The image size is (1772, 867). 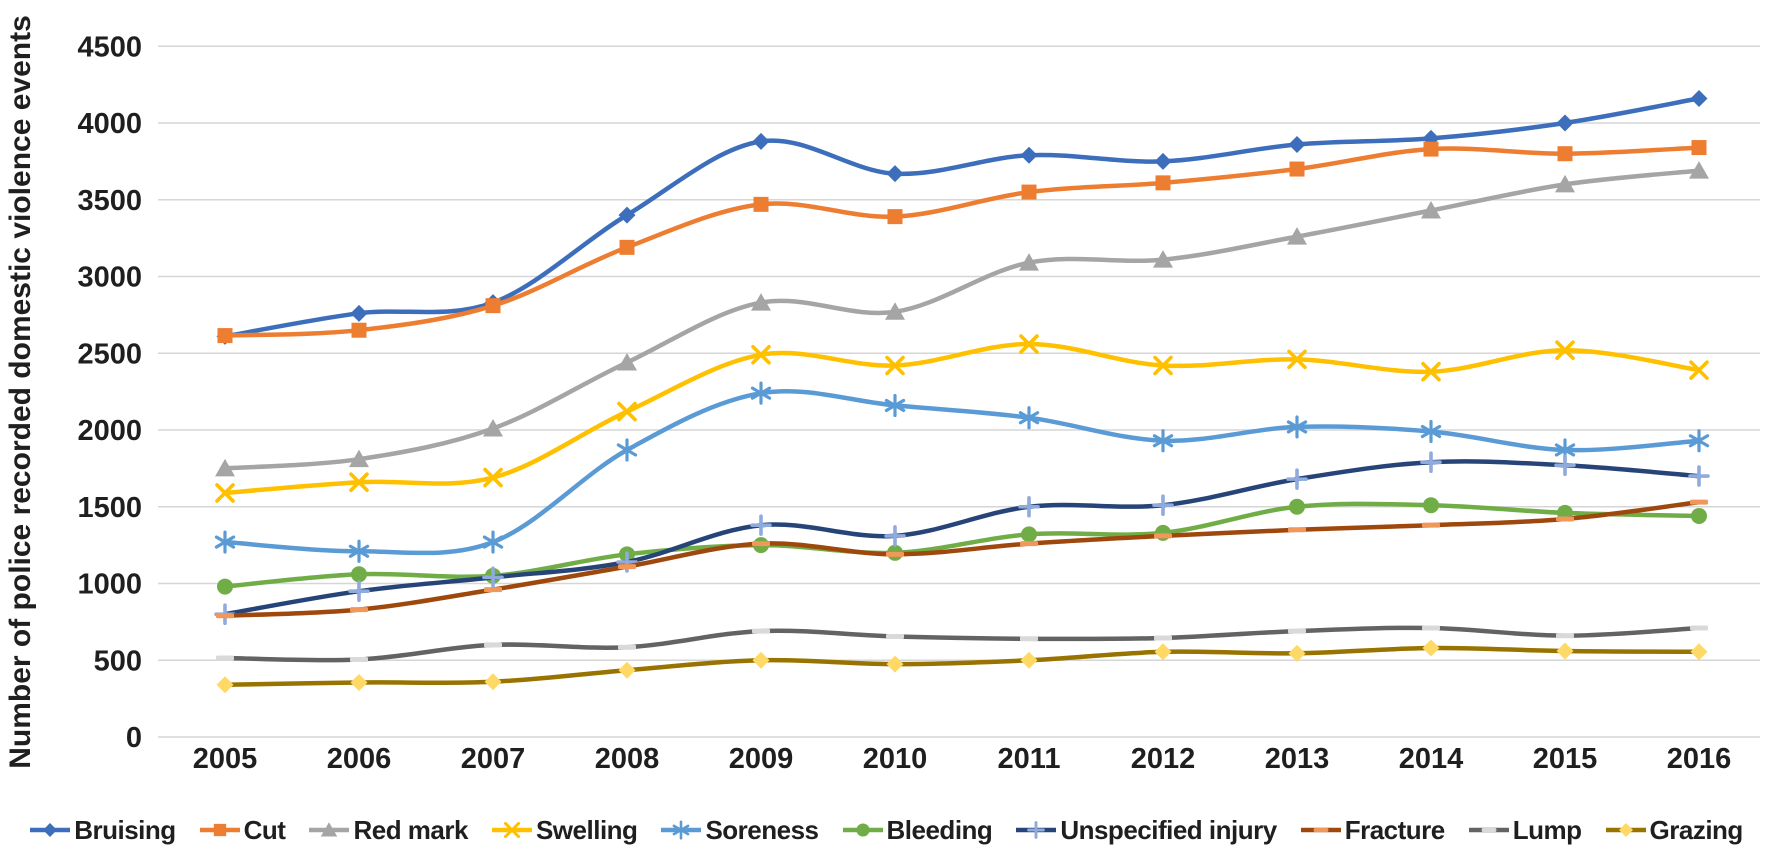 What do you see at coordinates (895, 759) in the screenshot?
I see `x-tick-label: 2010` at bounding box center [895, 759].